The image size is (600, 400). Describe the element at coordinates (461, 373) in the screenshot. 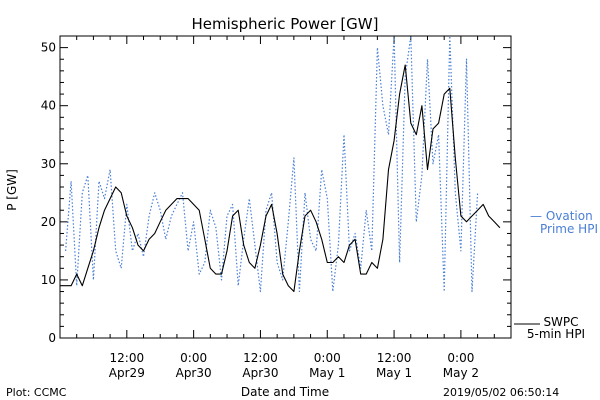

I see `x-tick-date-label: May 2` at that location.